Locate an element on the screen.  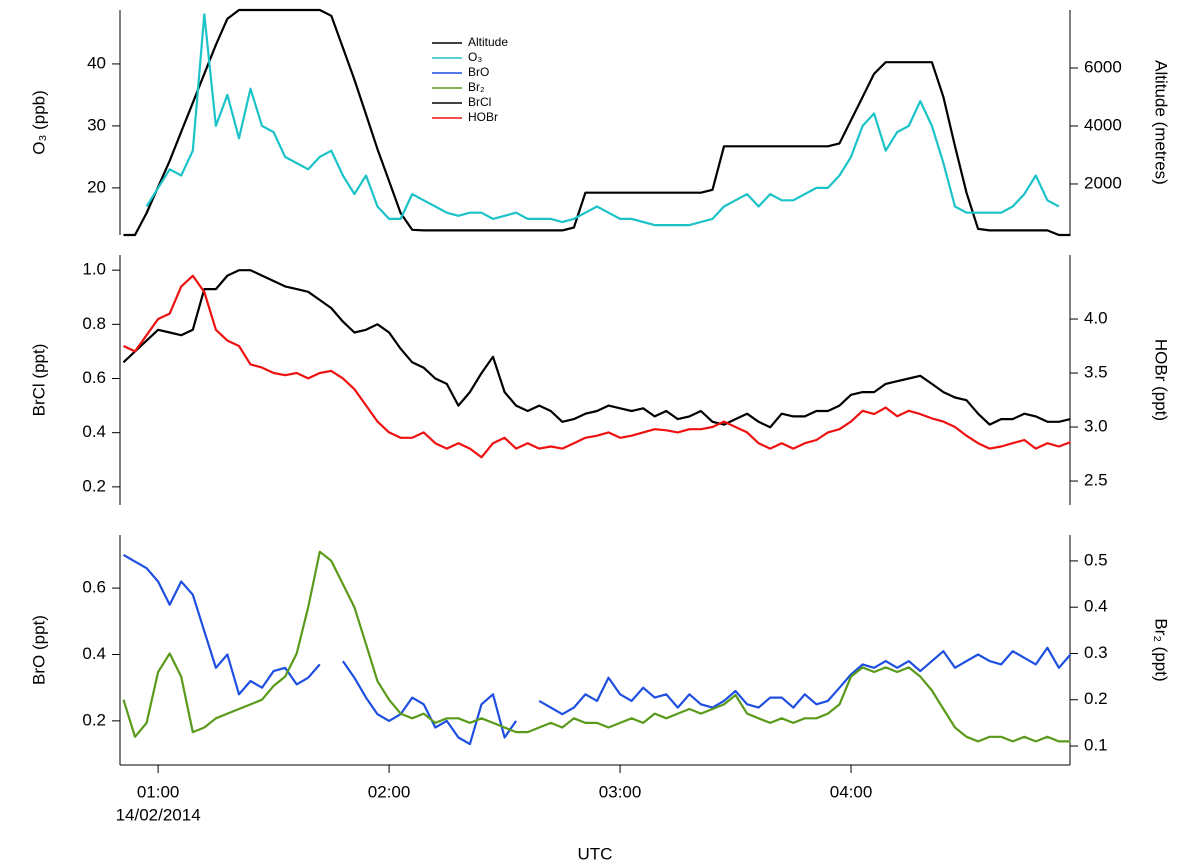
y-tick-label: 0.8 is located at coordinates (94, 323).